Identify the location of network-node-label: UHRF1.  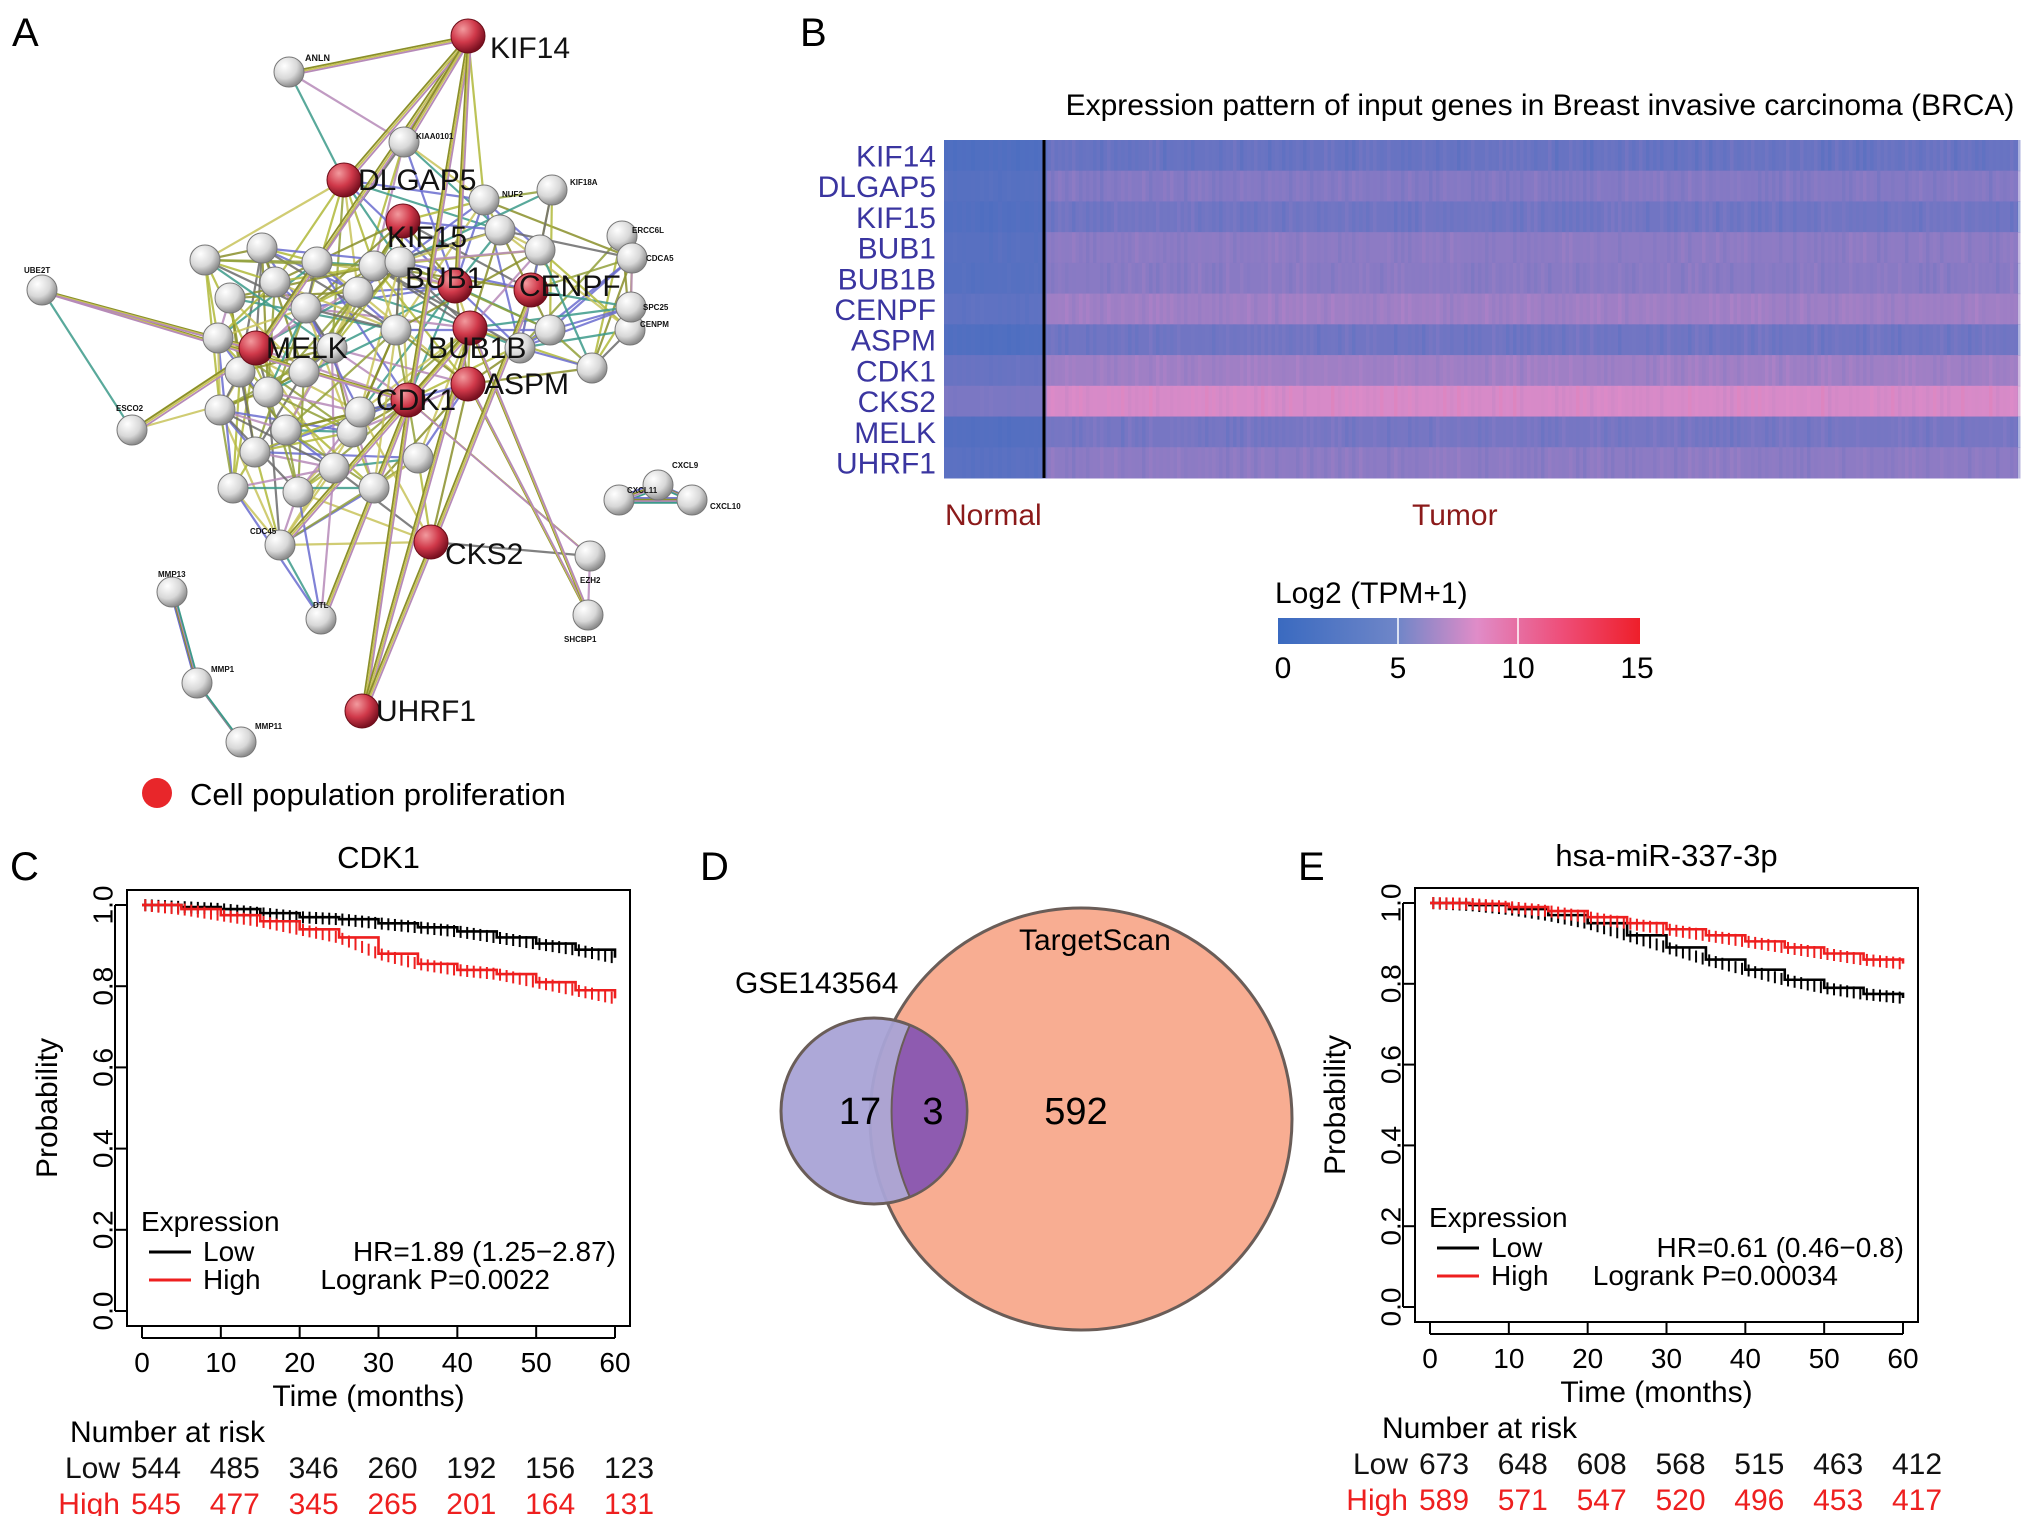
(426, 711).